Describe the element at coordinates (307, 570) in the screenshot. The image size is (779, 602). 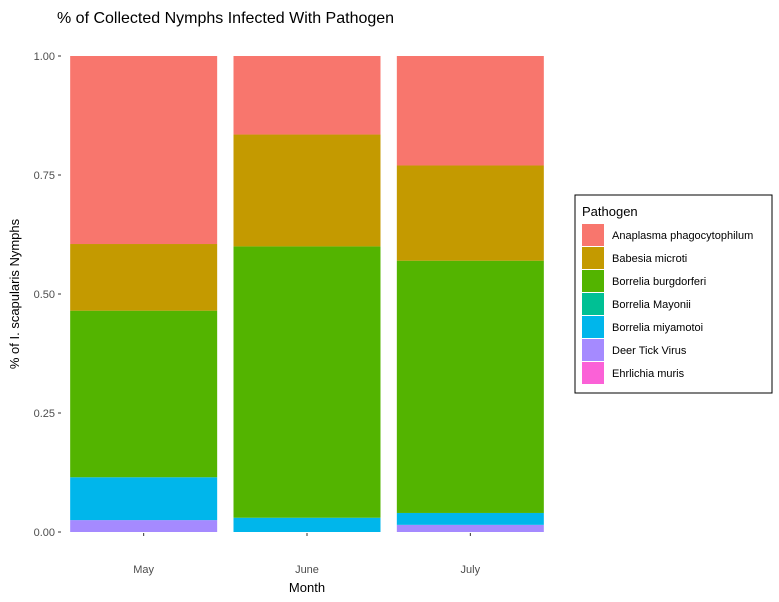
I see `x-tick-label-june: June` at that location.